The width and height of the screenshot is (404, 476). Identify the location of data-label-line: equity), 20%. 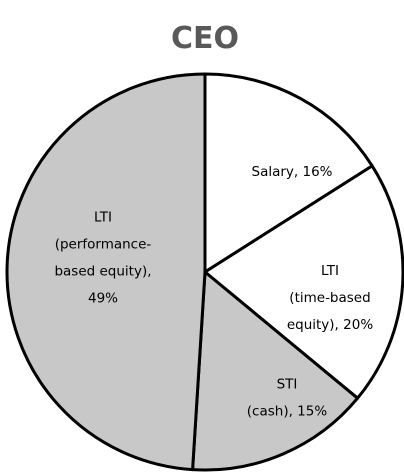
(330, 325).